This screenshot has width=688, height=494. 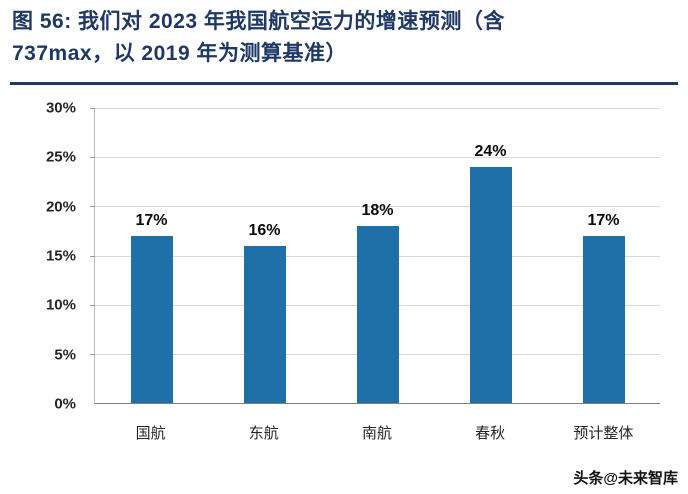 I want to click on y-axis: 0% 5% 10% 15% 20% 25% 30%, so click(x=51, y=256).